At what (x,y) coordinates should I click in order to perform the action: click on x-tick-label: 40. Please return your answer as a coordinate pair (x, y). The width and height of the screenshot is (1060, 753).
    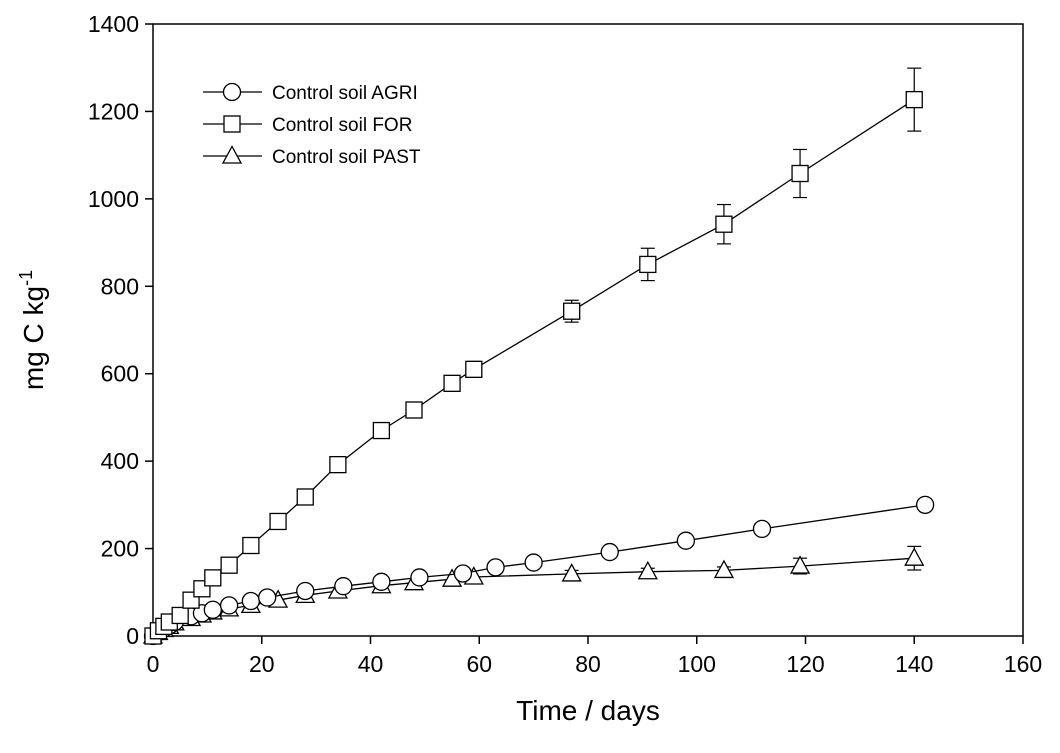
    Looking at the image, I should click on (371, 664).